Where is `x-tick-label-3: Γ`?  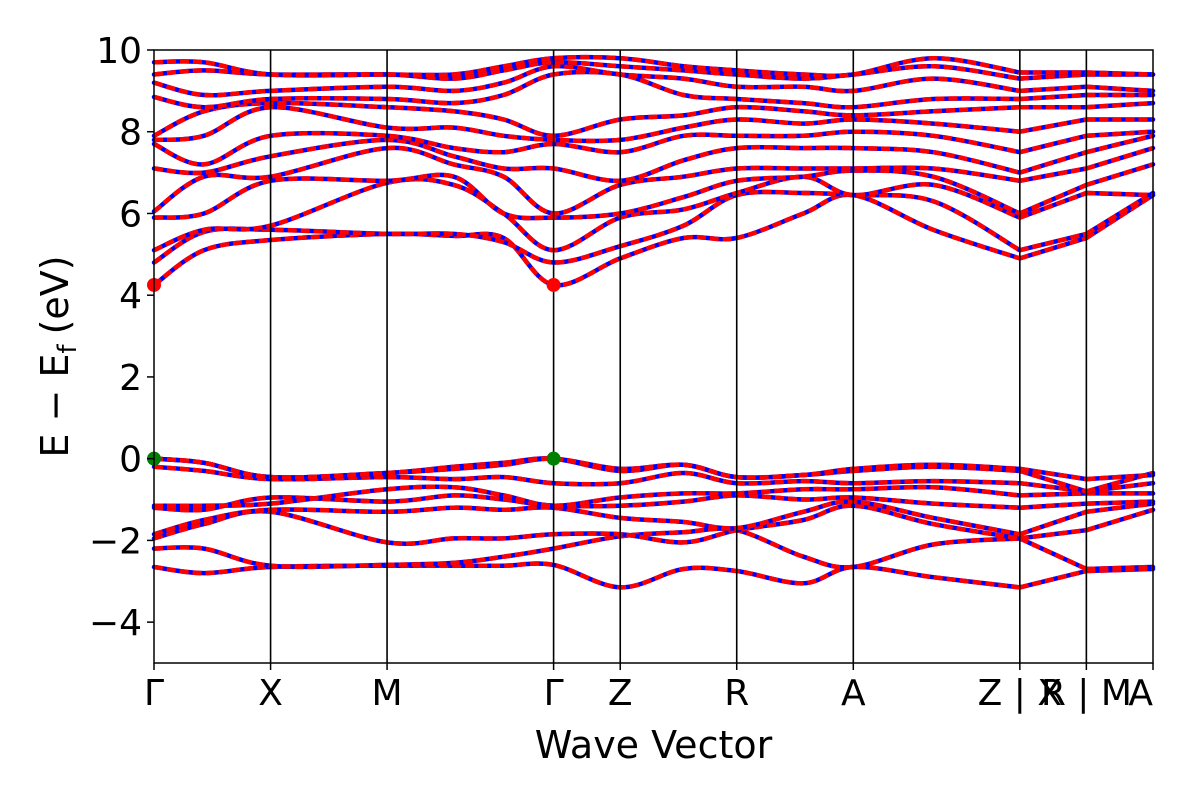 x-tick-label-3: Γ is located at coordinates (554, 693).